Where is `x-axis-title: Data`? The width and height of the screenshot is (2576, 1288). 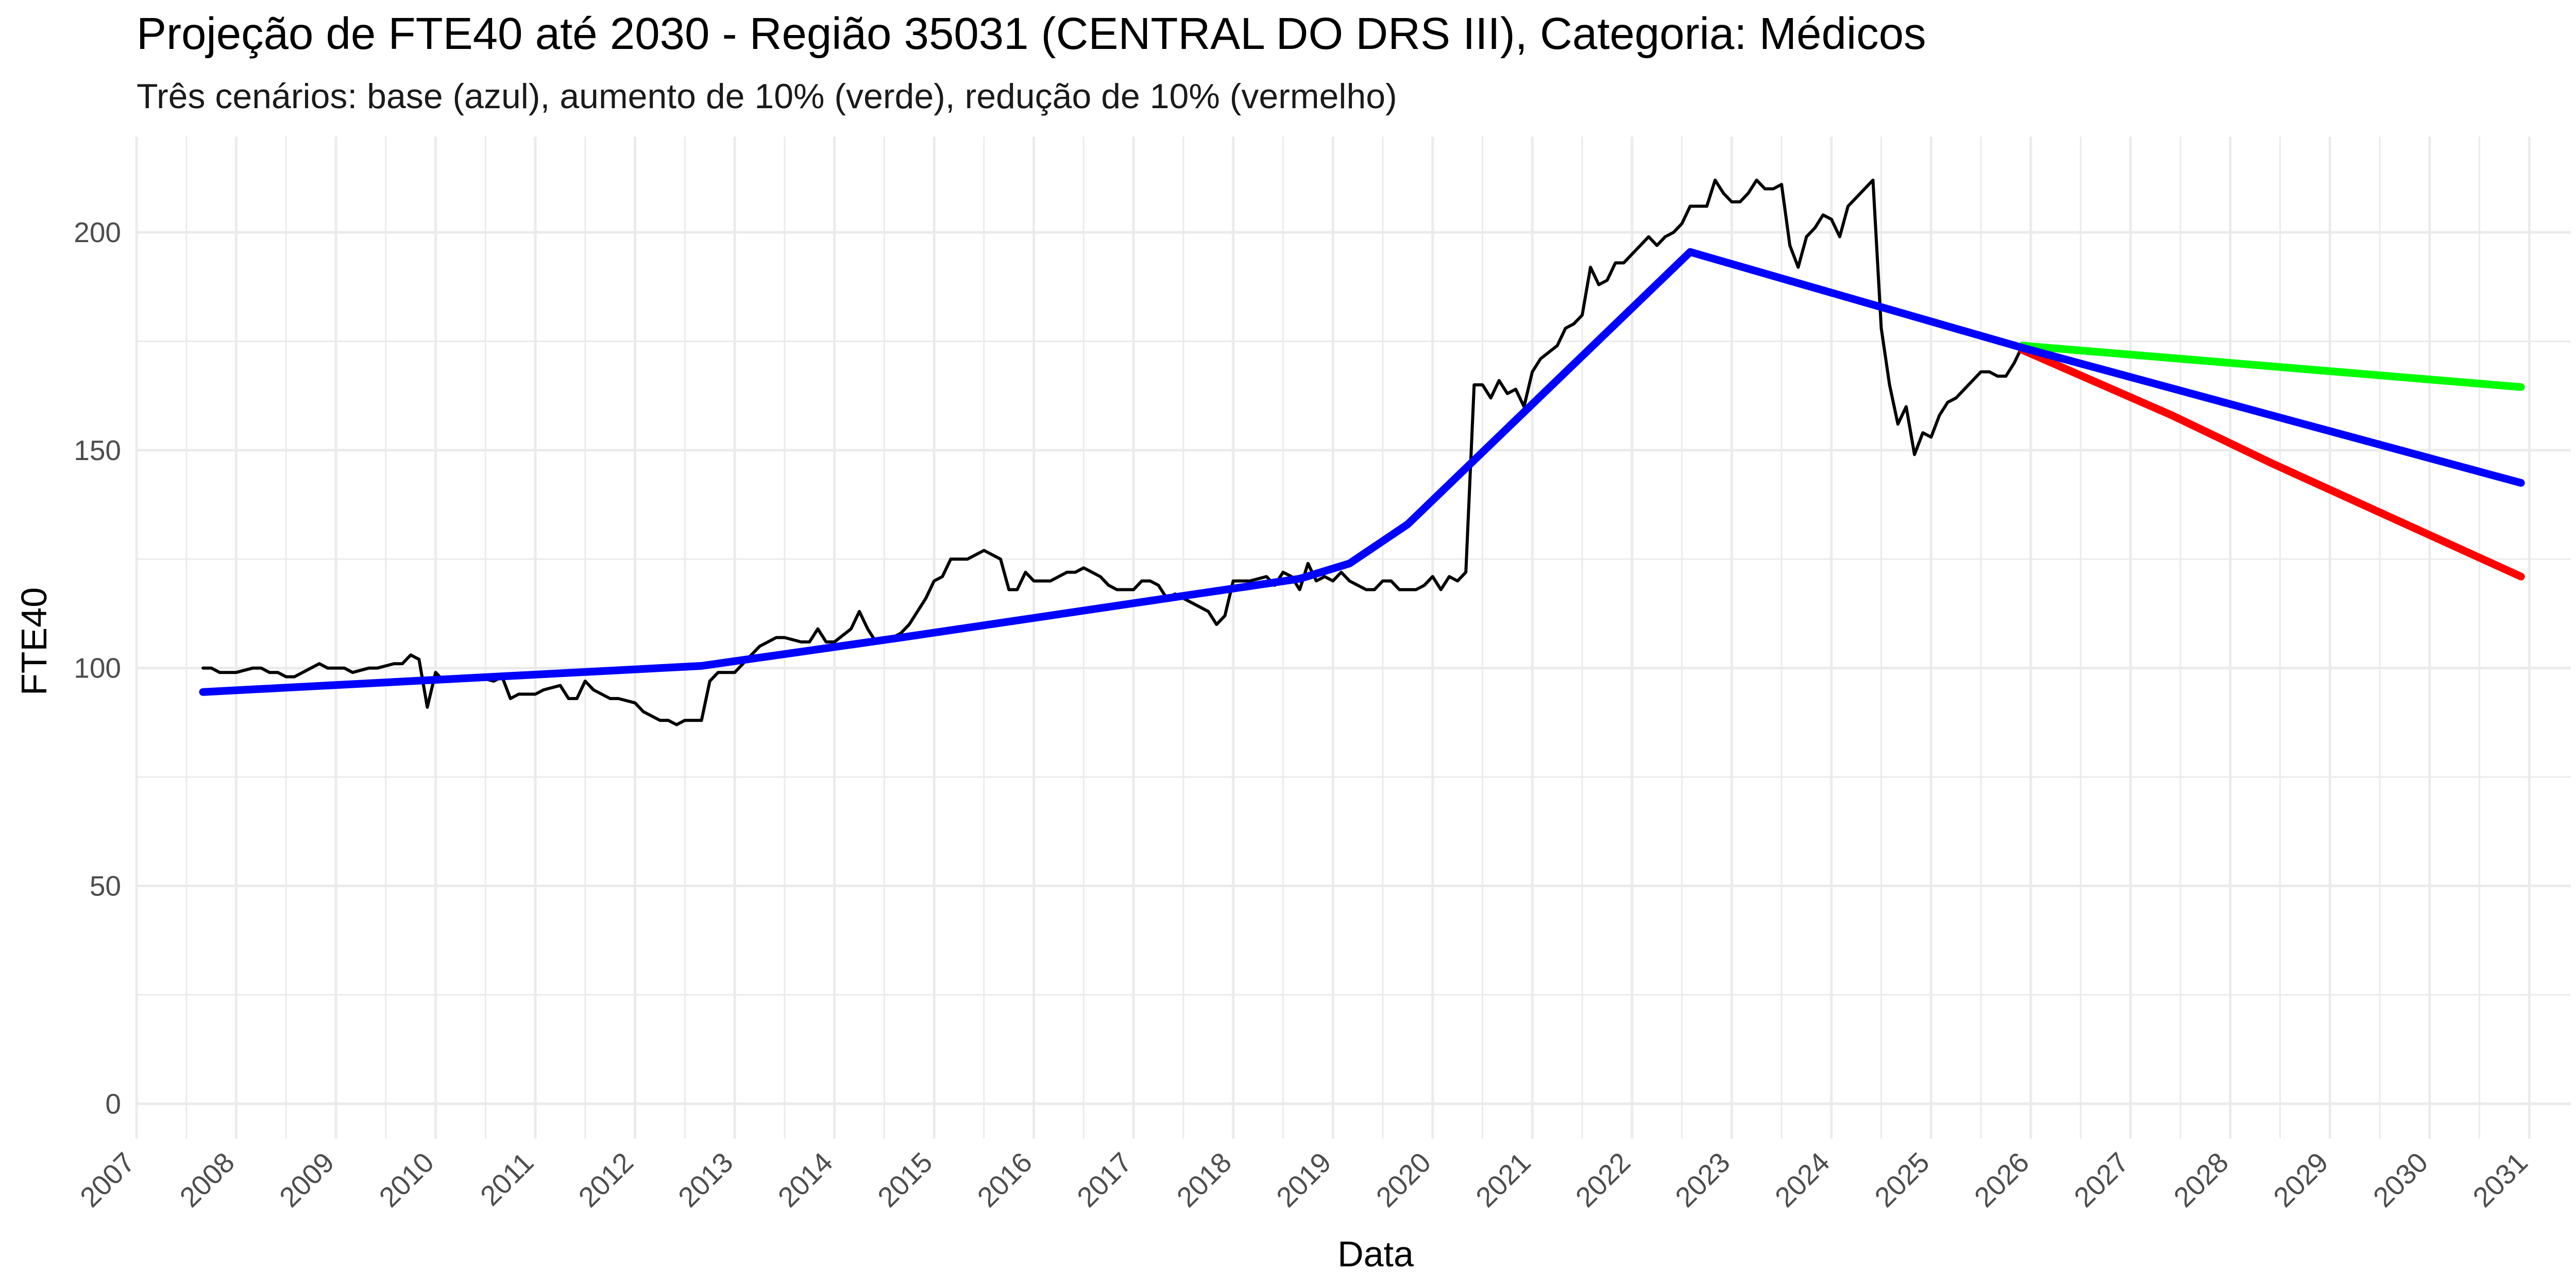
x-axis-title: Data is located at coordinates (1375, 1254).